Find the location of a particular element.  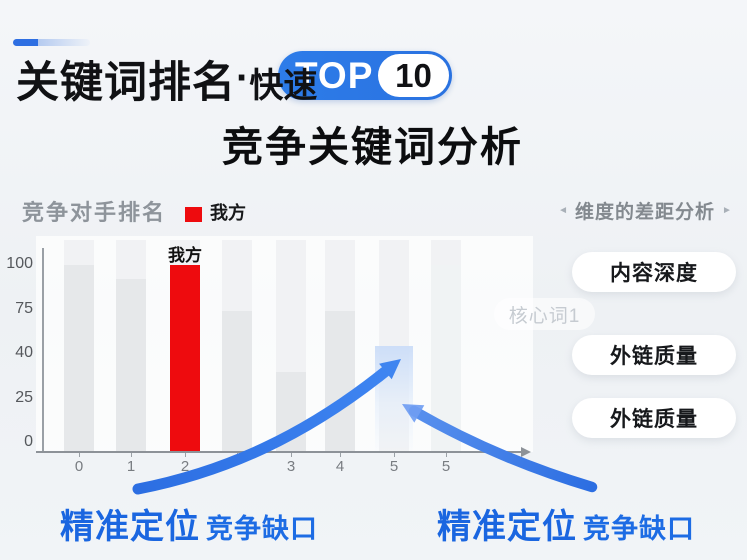

callout-left-rest: 竞争缺口 is located at coordinates (262, 529).